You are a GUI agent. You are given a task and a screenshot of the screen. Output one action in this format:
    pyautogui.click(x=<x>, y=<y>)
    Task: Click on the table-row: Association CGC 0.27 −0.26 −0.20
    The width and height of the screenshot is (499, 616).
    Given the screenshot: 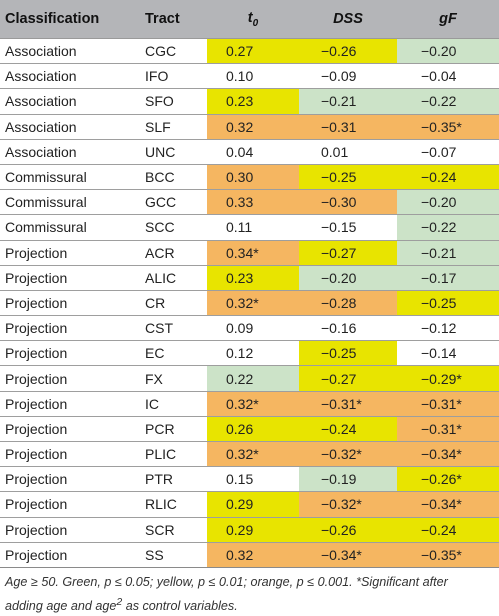 What is the action you would take?
    pyautogui.click(x=249, y=51)
    